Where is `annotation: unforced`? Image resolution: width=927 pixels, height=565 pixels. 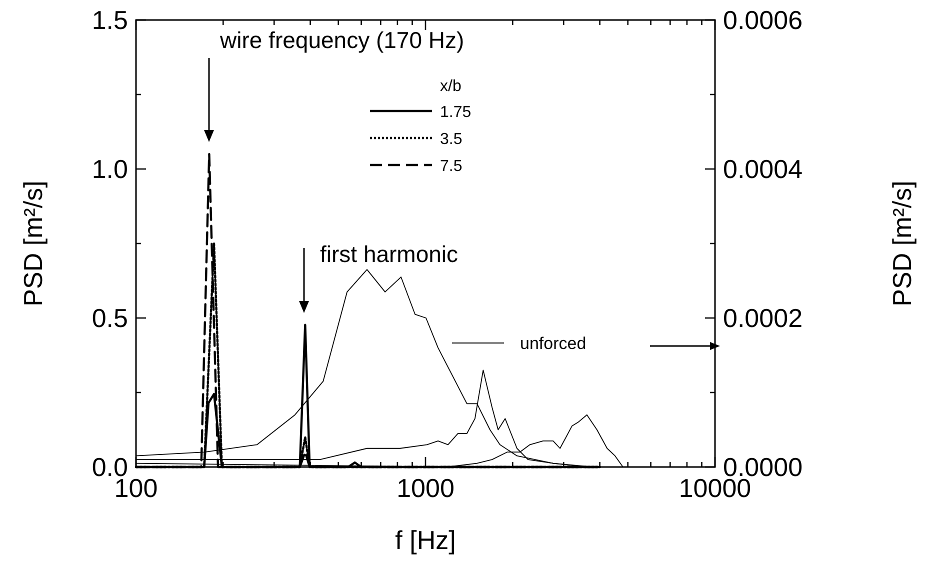 annotation: unforced is located at coordinates (553, 343).